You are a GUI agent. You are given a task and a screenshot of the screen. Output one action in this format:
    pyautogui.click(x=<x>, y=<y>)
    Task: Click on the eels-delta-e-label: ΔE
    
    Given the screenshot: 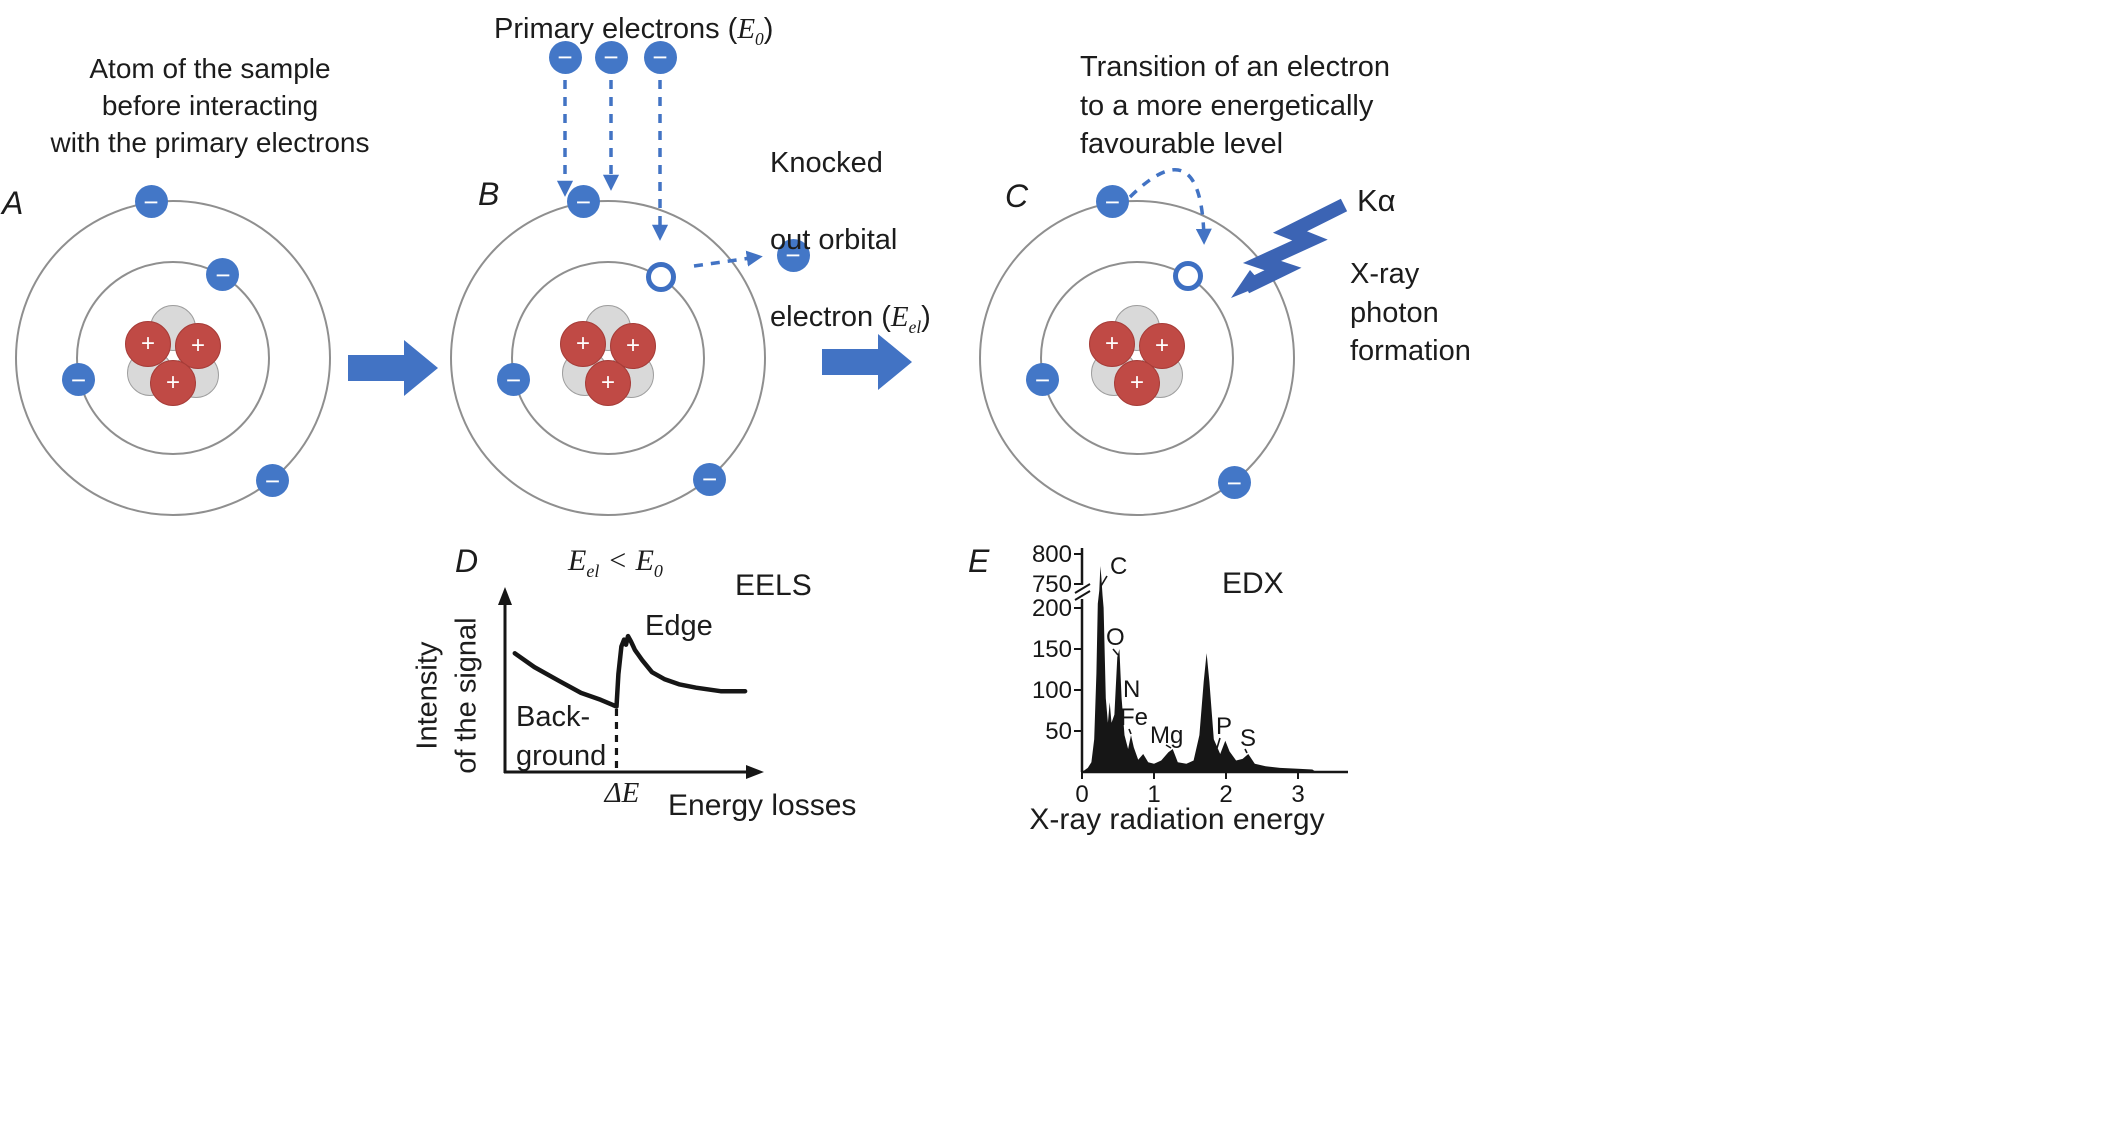 What is the action you would take?
    pyautogui.click(x=622, y=793)
    